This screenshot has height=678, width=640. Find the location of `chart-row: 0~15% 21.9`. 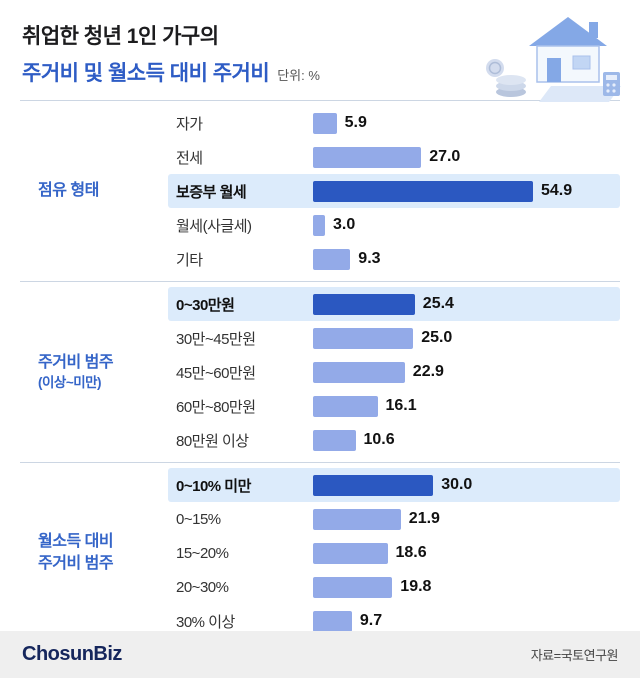

chart-row: 0~15% 21.9 is located at coordinates (394, 519).